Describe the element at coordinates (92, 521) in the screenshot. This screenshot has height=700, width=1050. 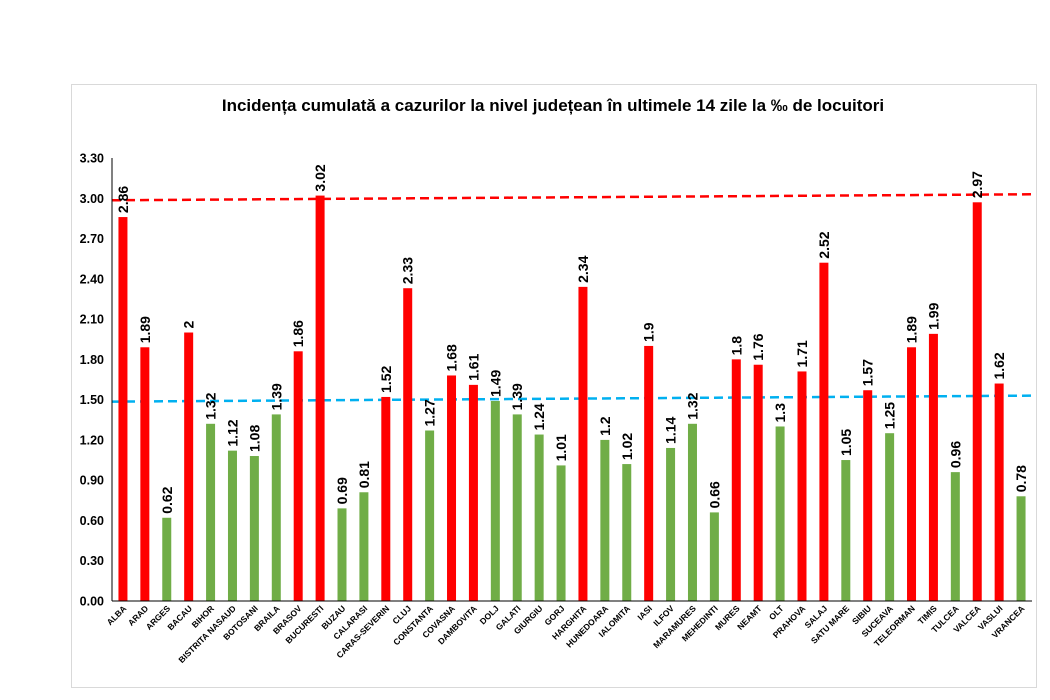
I see `y-tick-label: 0.60` at that location.